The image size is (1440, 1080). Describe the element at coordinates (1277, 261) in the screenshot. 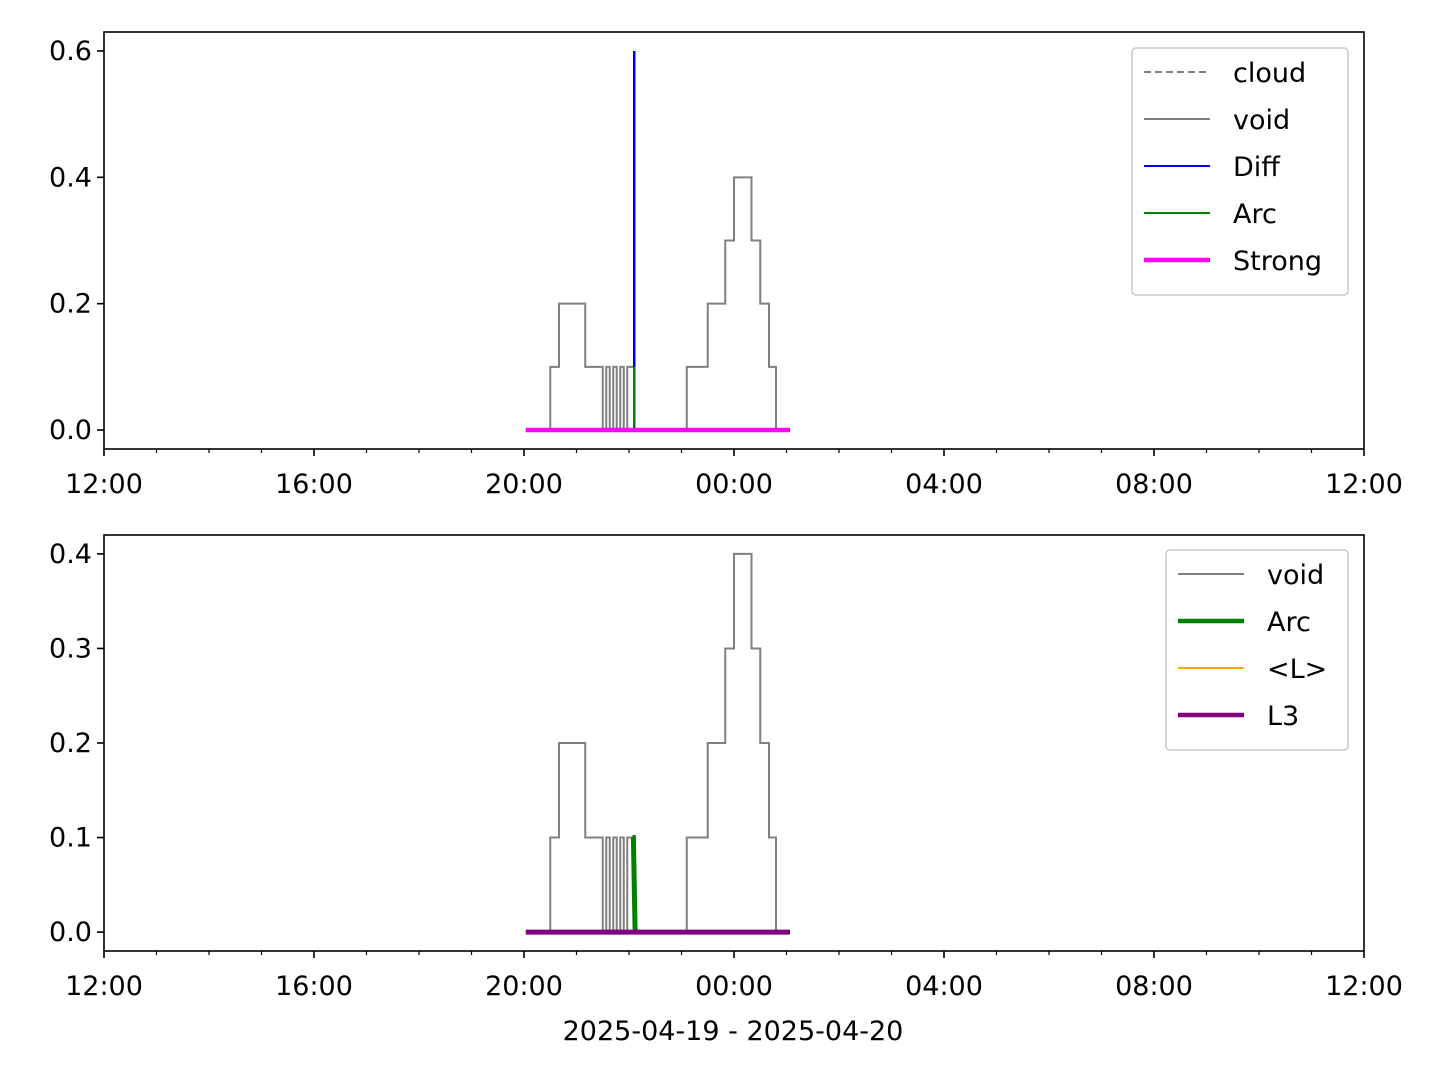

I see `legend-label: Strong` at that location.